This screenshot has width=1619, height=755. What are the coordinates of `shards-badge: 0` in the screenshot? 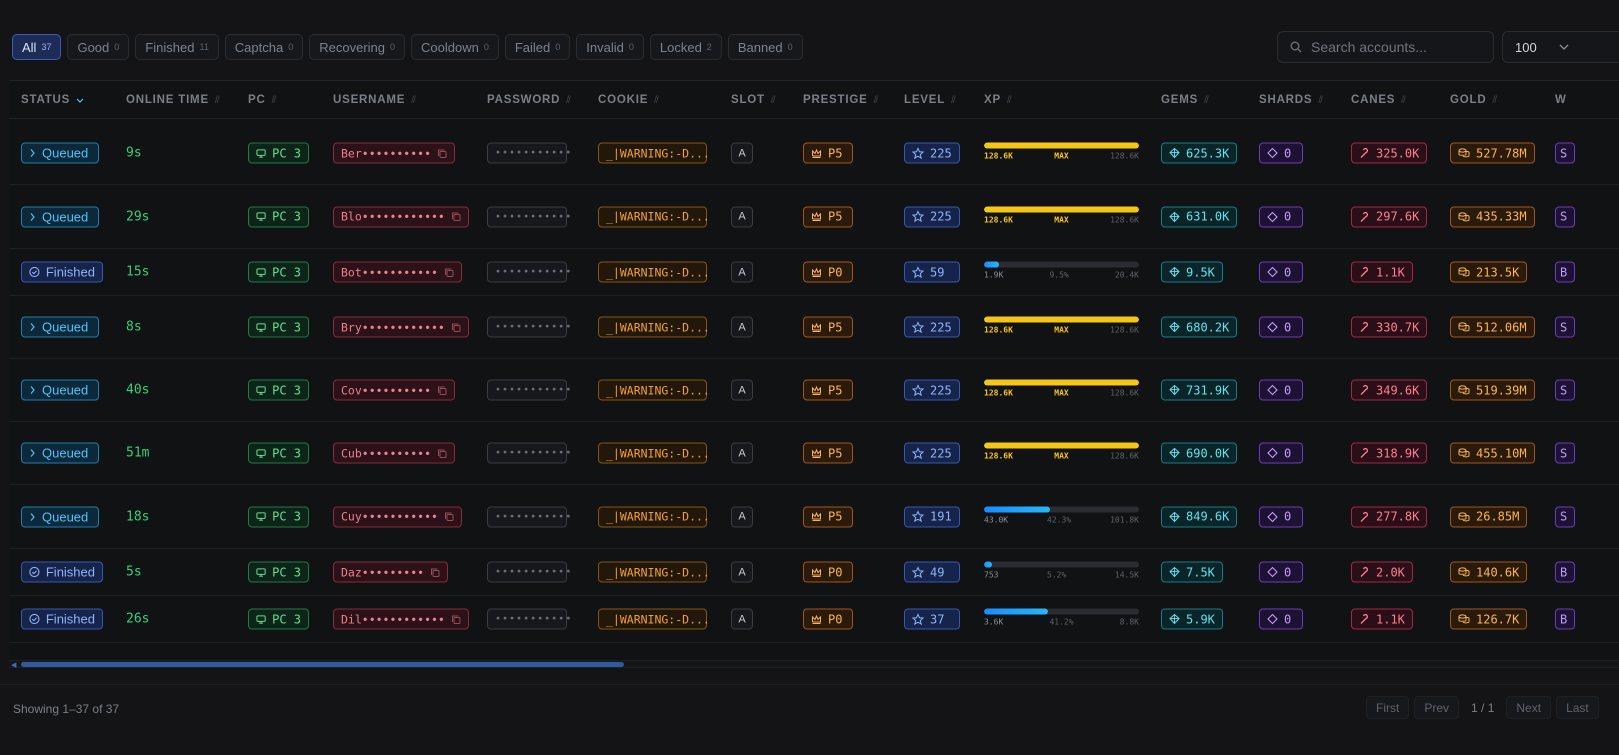 It's located at (1281, 272).